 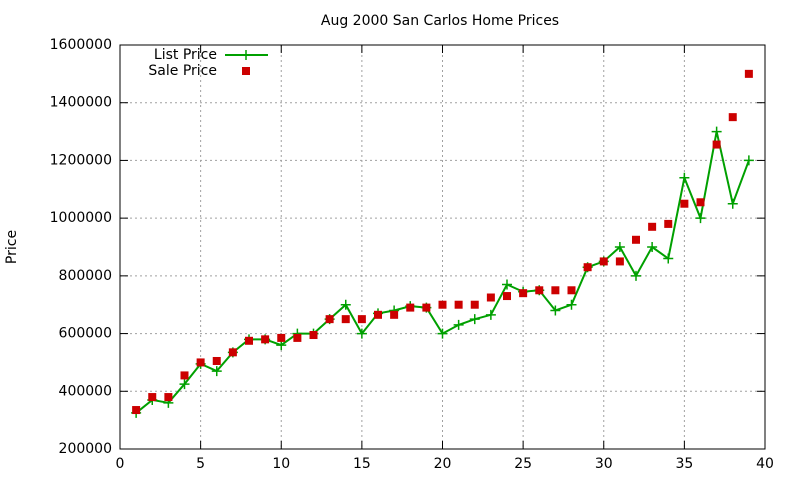 I want to click on x-tick-label: 40, so click(x=765, y=464).